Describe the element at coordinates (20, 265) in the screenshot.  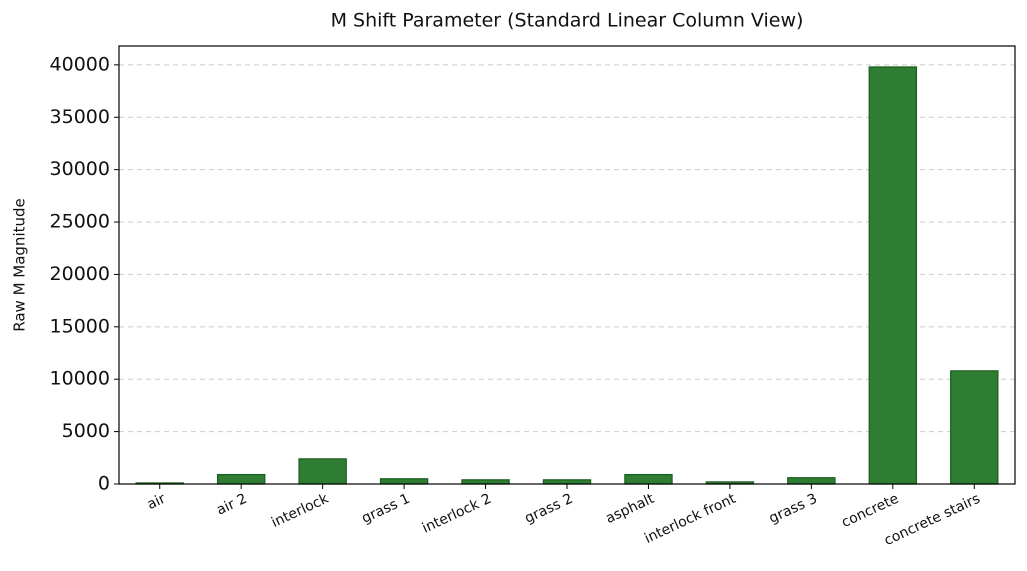
I see `y-axis-label: Raw M Magnitude` at that location.